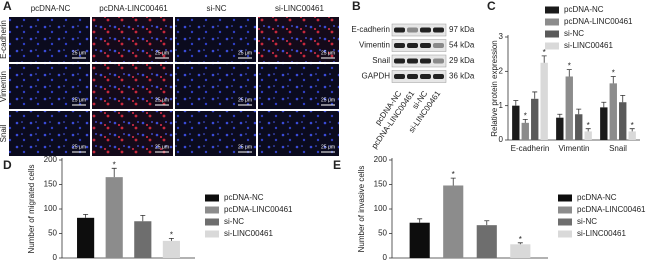 The width and height of the screenshot is (650, 265). I want to click on y-axis-label: Number of invasive cells, so click(361, 209).